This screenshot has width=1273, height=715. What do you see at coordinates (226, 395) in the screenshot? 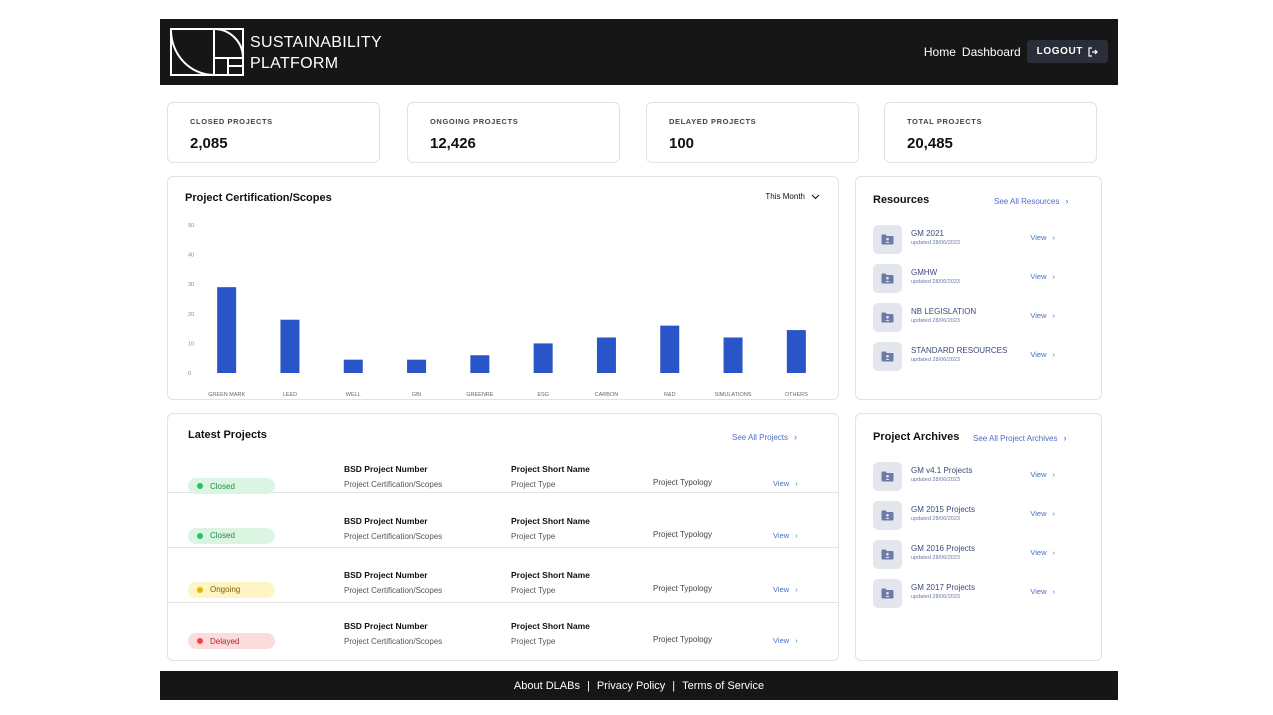
I see `x-tick-label: GREEN MARK` at bounding box center [226, 395].